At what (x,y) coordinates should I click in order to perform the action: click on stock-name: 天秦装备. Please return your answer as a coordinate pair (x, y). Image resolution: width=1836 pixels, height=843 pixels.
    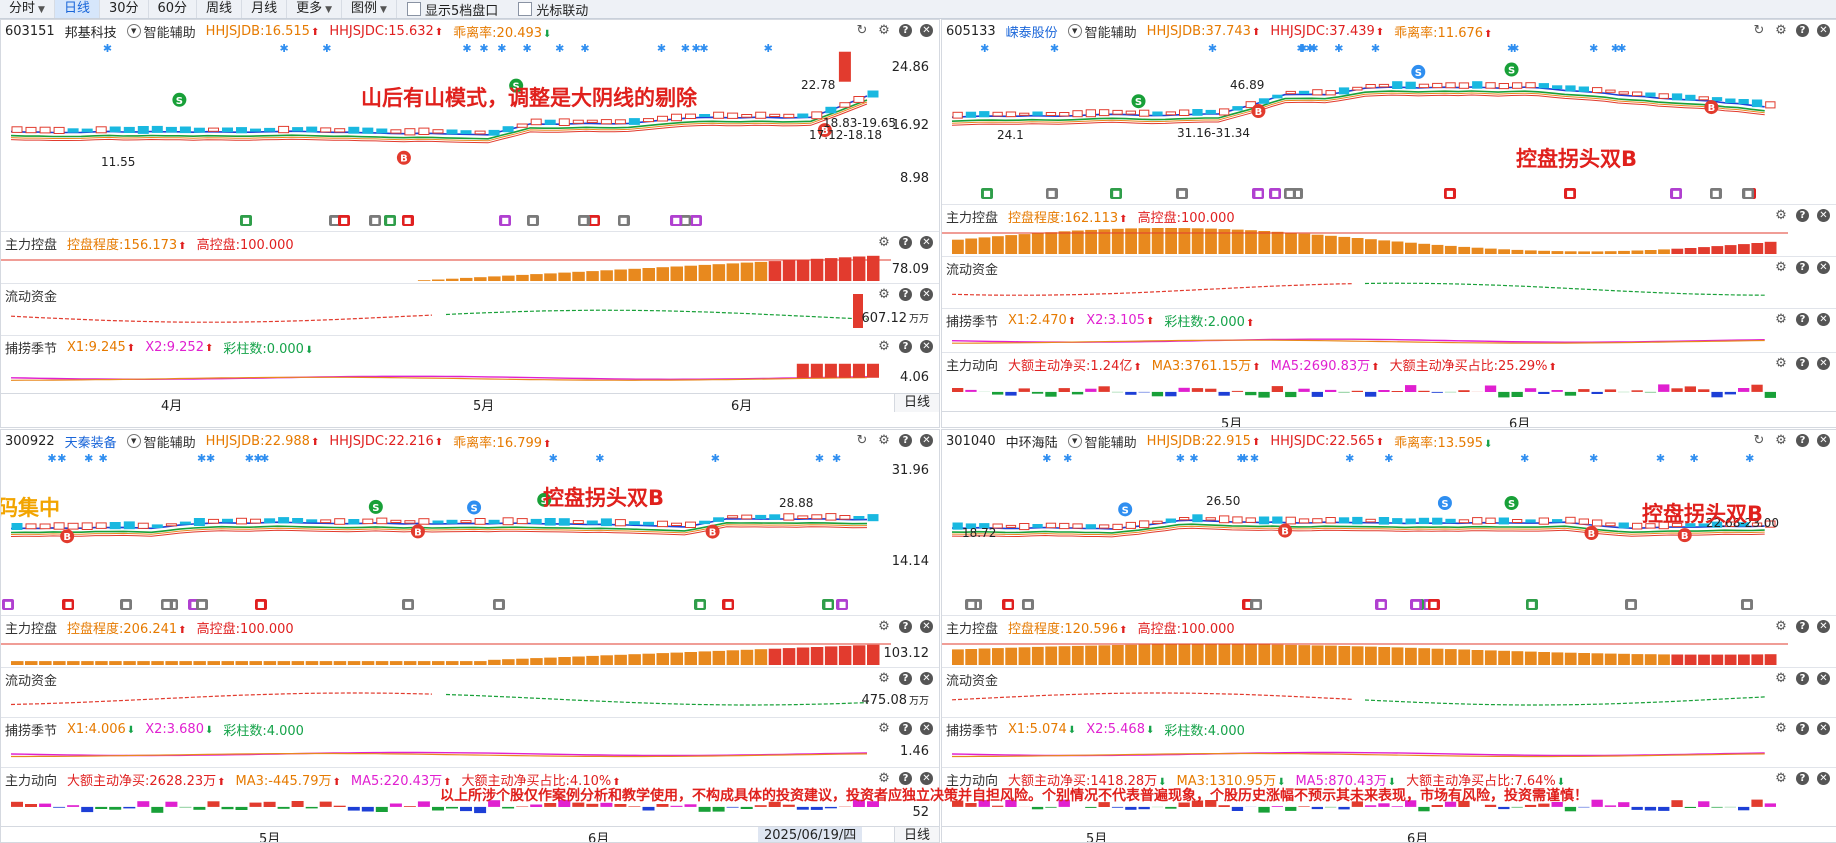
    Looking at the image, I should click on (90, 443).